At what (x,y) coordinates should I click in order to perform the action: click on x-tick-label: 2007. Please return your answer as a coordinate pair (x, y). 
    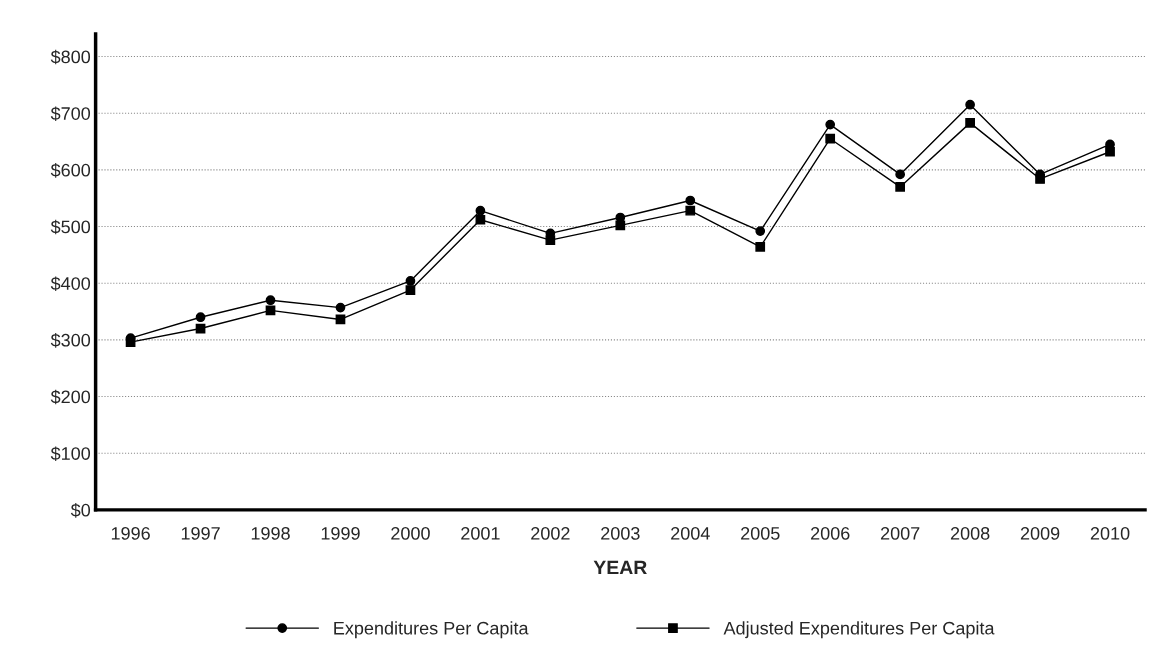
    Looking at the image, I should click on (900, 533).